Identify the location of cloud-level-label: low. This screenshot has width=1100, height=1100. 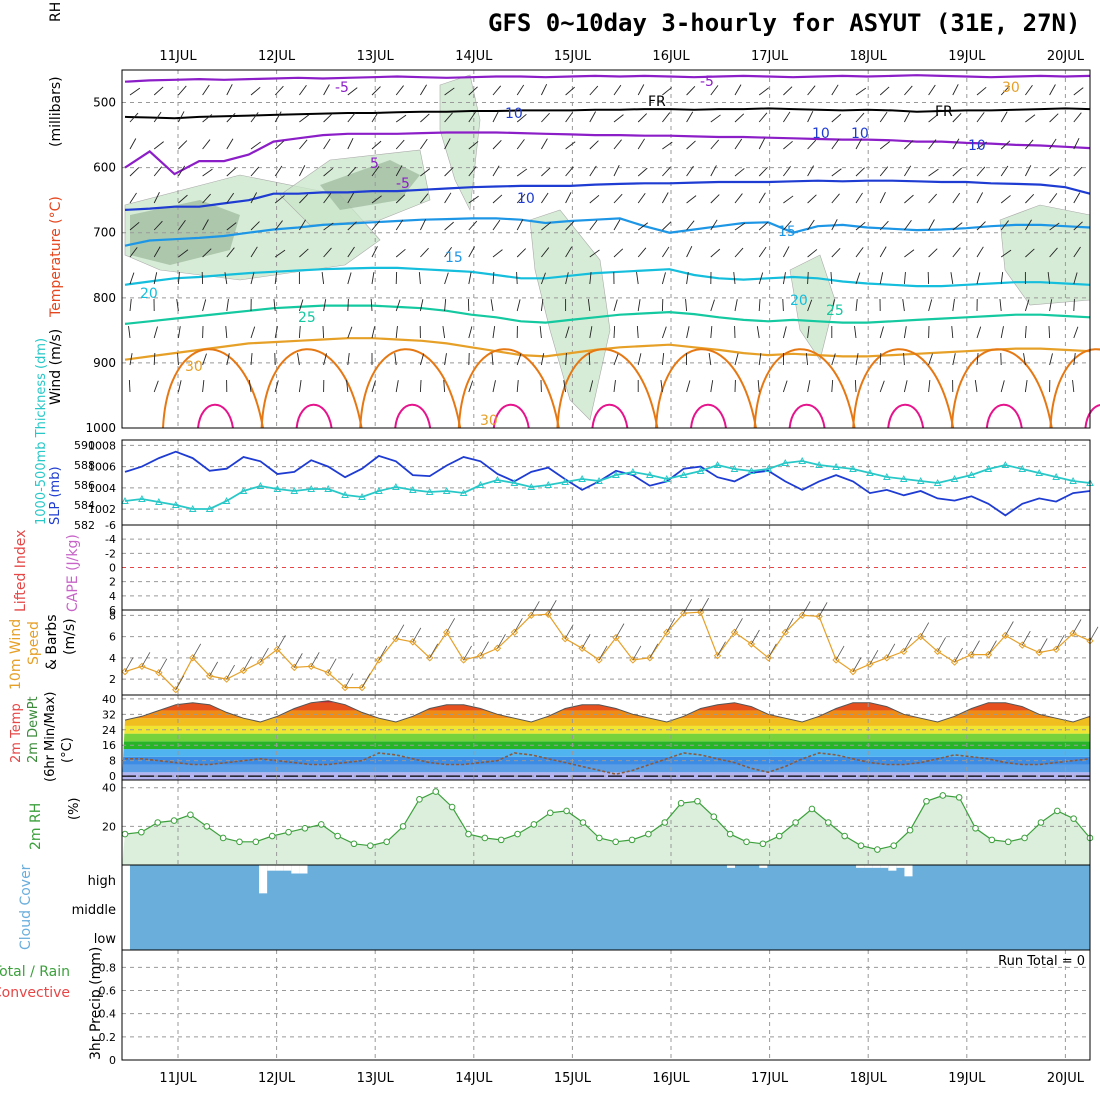
(105, 939).